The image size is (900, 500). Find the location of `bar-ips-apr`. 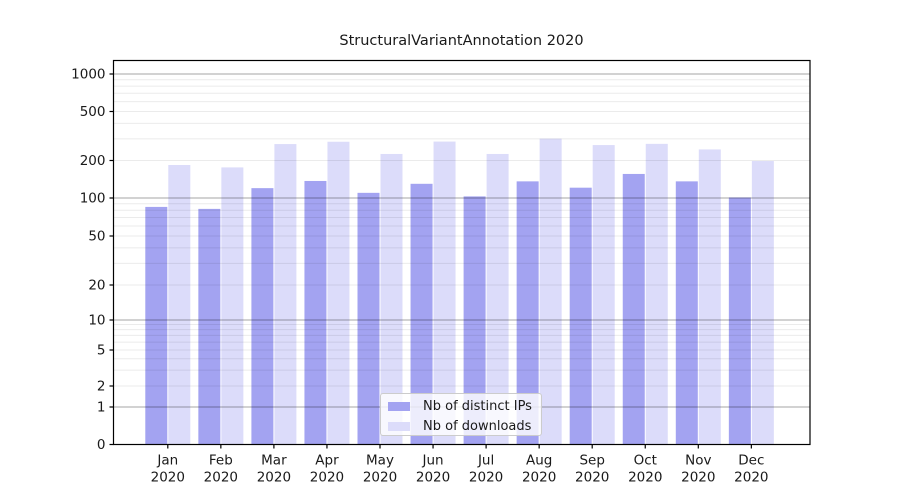

bar-ips-apr is located at coordinates (315, 312).